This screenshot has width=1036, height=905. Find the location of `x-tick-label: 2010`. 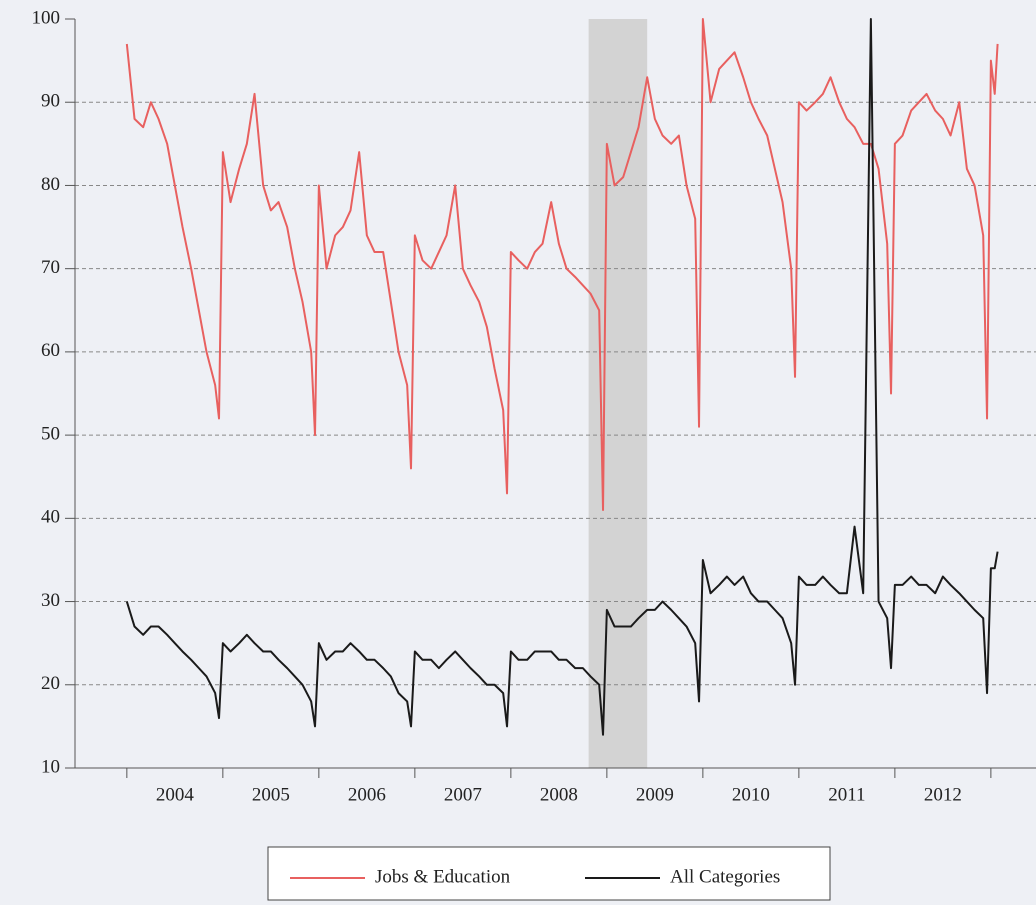

x-tick-label: 2010 is located at coordinates (751, 794).